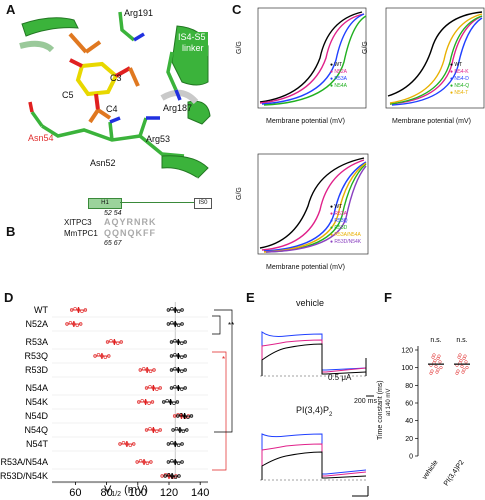  I want to click on trace-title-pip2-main: PI(3,4)P, so click(313, 410).